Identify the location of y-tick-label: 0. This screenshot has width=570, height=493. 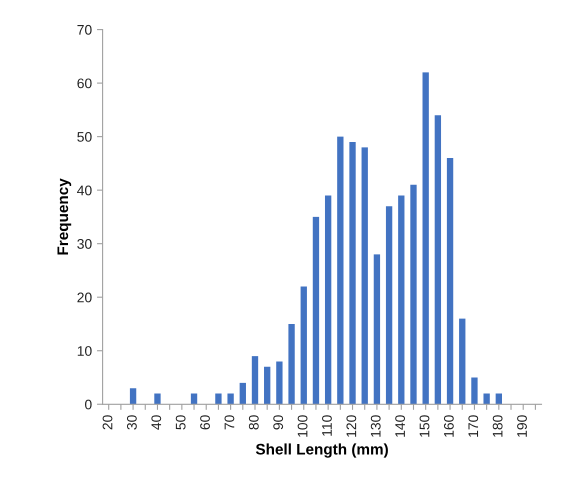
(88, 405).